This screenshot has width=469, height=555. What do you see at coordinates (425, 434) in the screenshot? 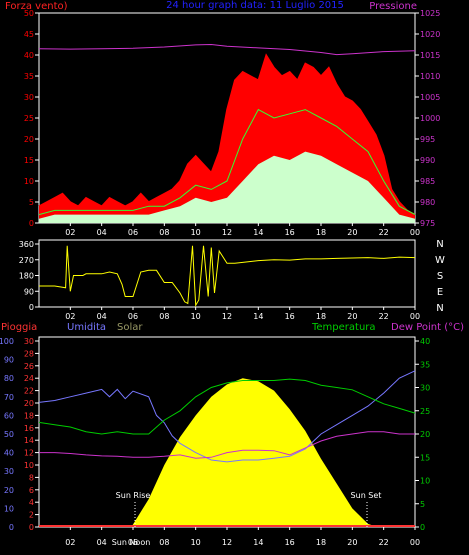
I see `temperature-tick-20: 20` at bounding box center [425, 434].